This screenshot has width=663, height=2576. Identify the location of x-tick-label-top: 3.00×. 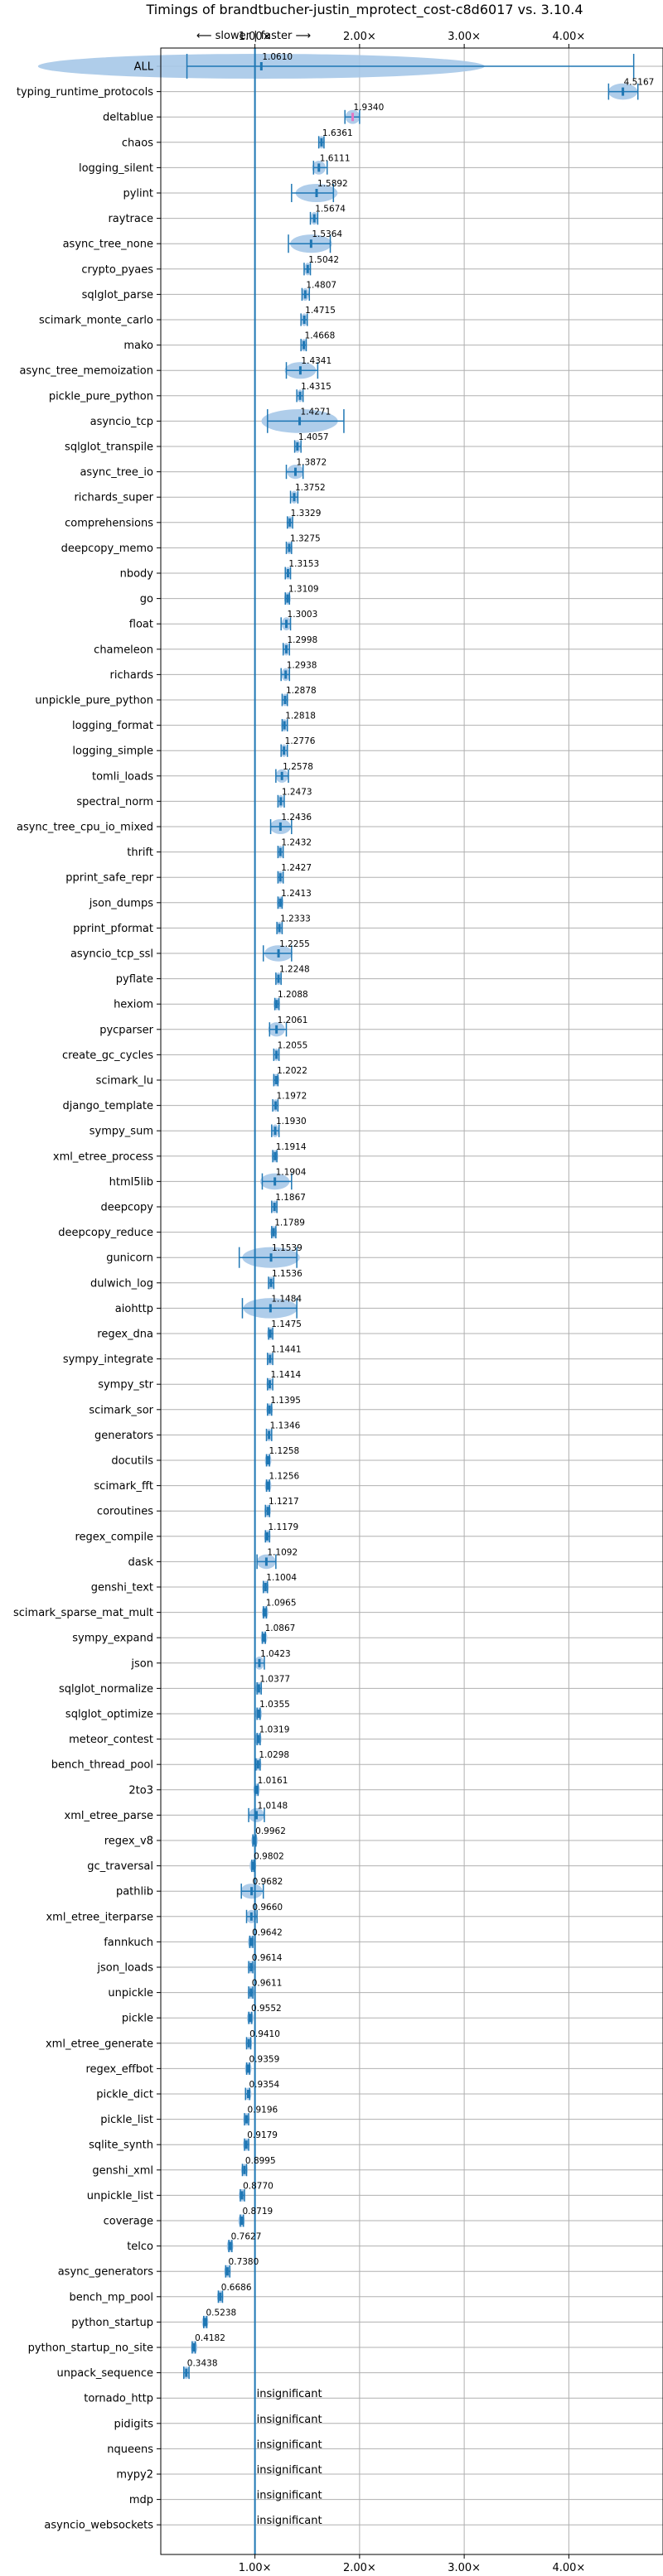
(464, 37).